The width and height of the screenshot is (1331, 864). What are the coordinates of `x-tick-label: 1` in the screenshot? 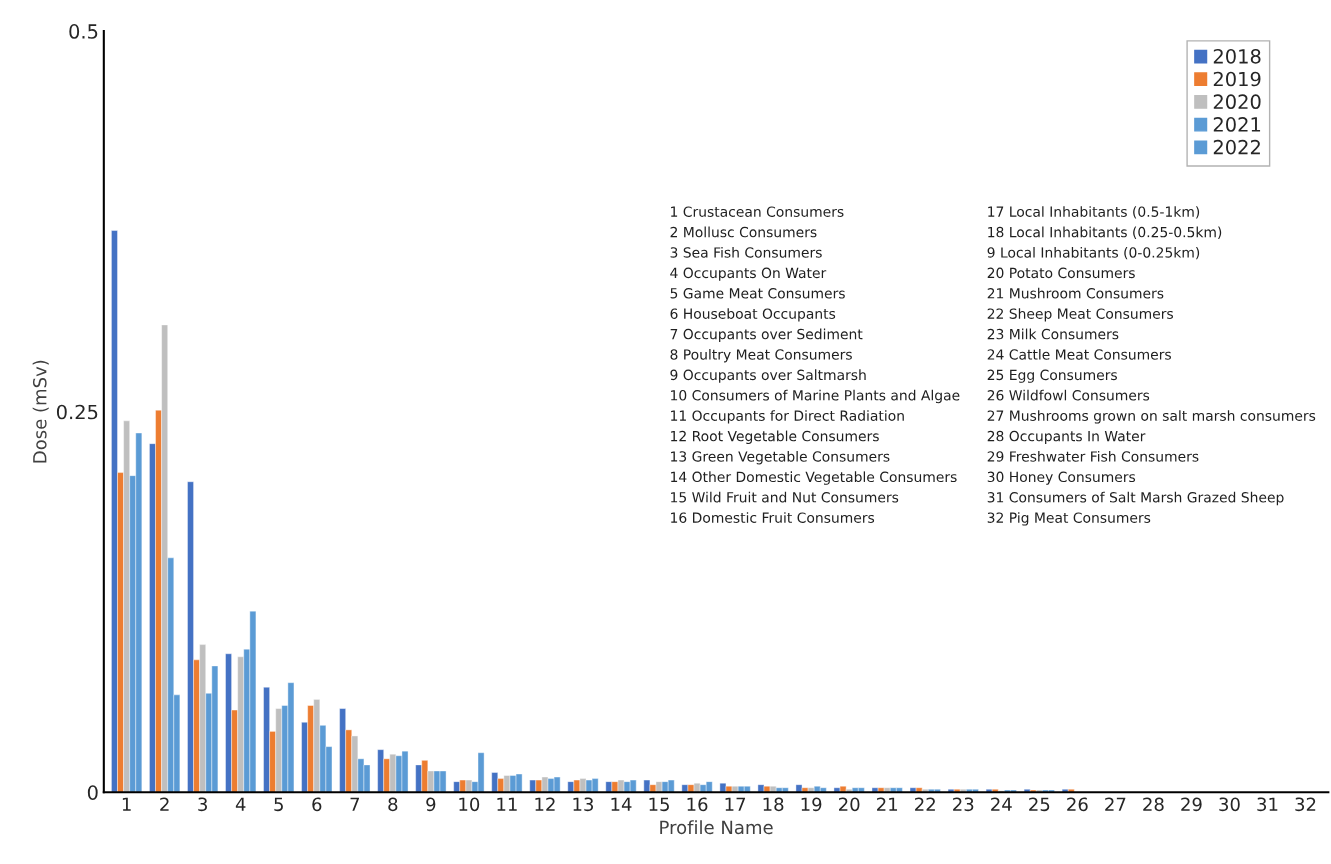 It's located at (126, 804).